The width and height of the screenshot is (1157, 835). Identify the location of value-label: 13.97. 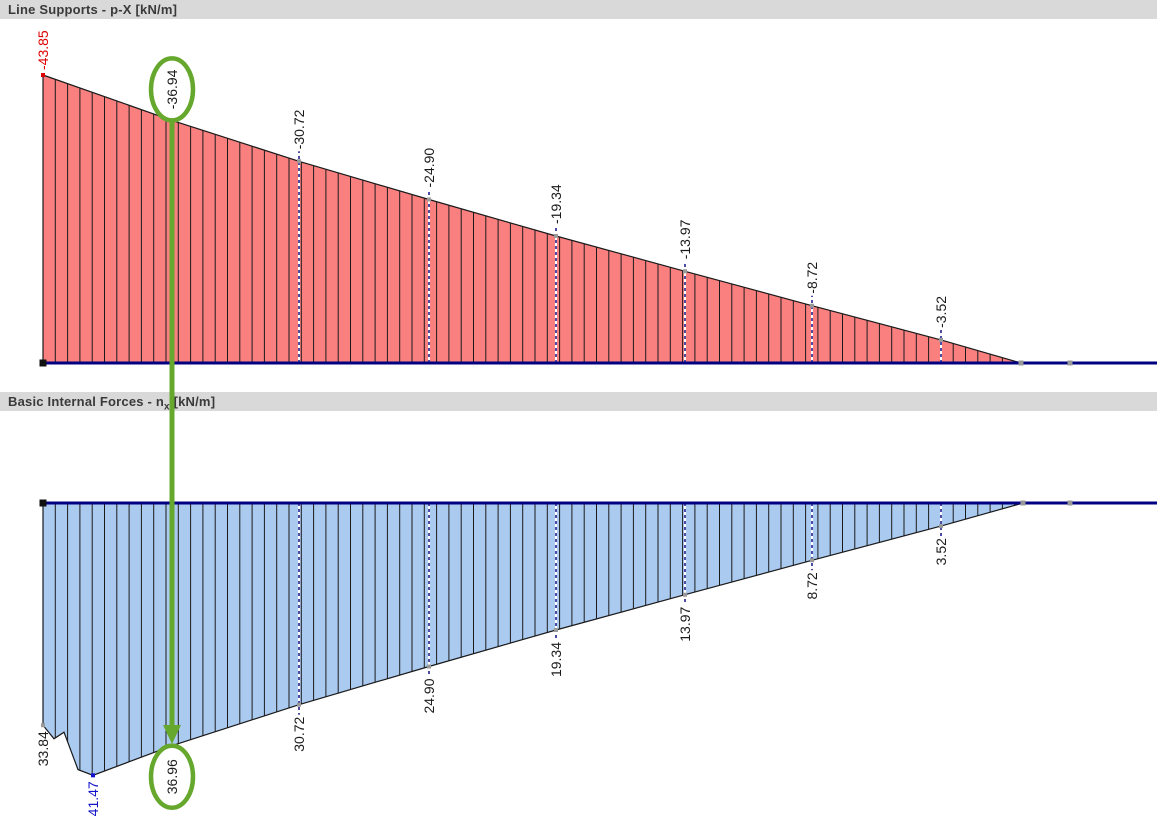
(685, 623).